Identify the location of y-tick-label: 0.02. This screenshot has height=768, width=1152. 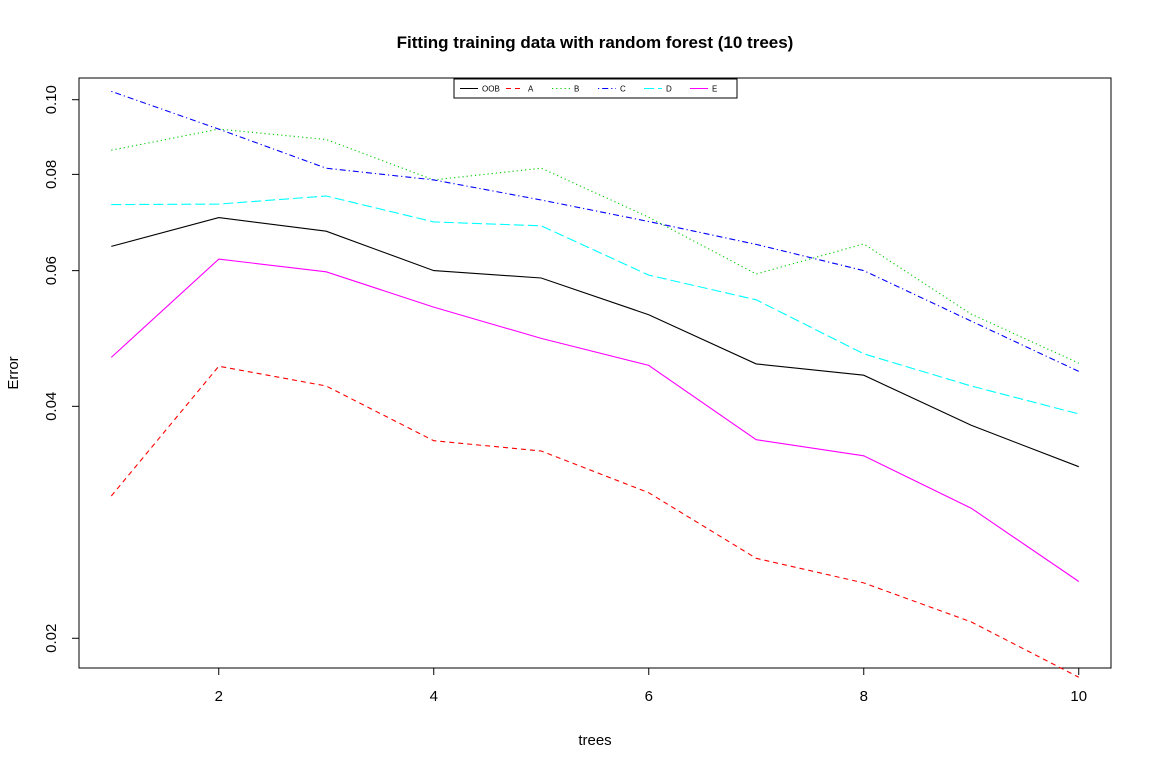
(51, 638).